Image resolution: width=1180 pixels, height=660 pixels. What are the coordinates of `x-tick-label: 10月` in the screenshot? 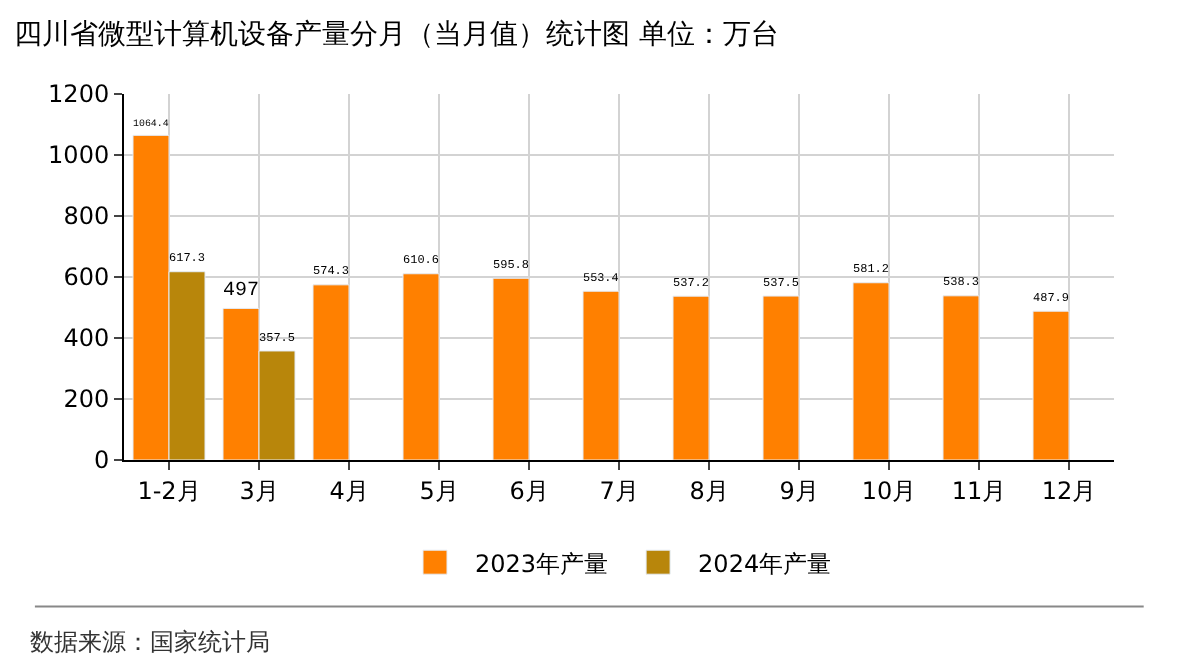 It's located at (889, 490).